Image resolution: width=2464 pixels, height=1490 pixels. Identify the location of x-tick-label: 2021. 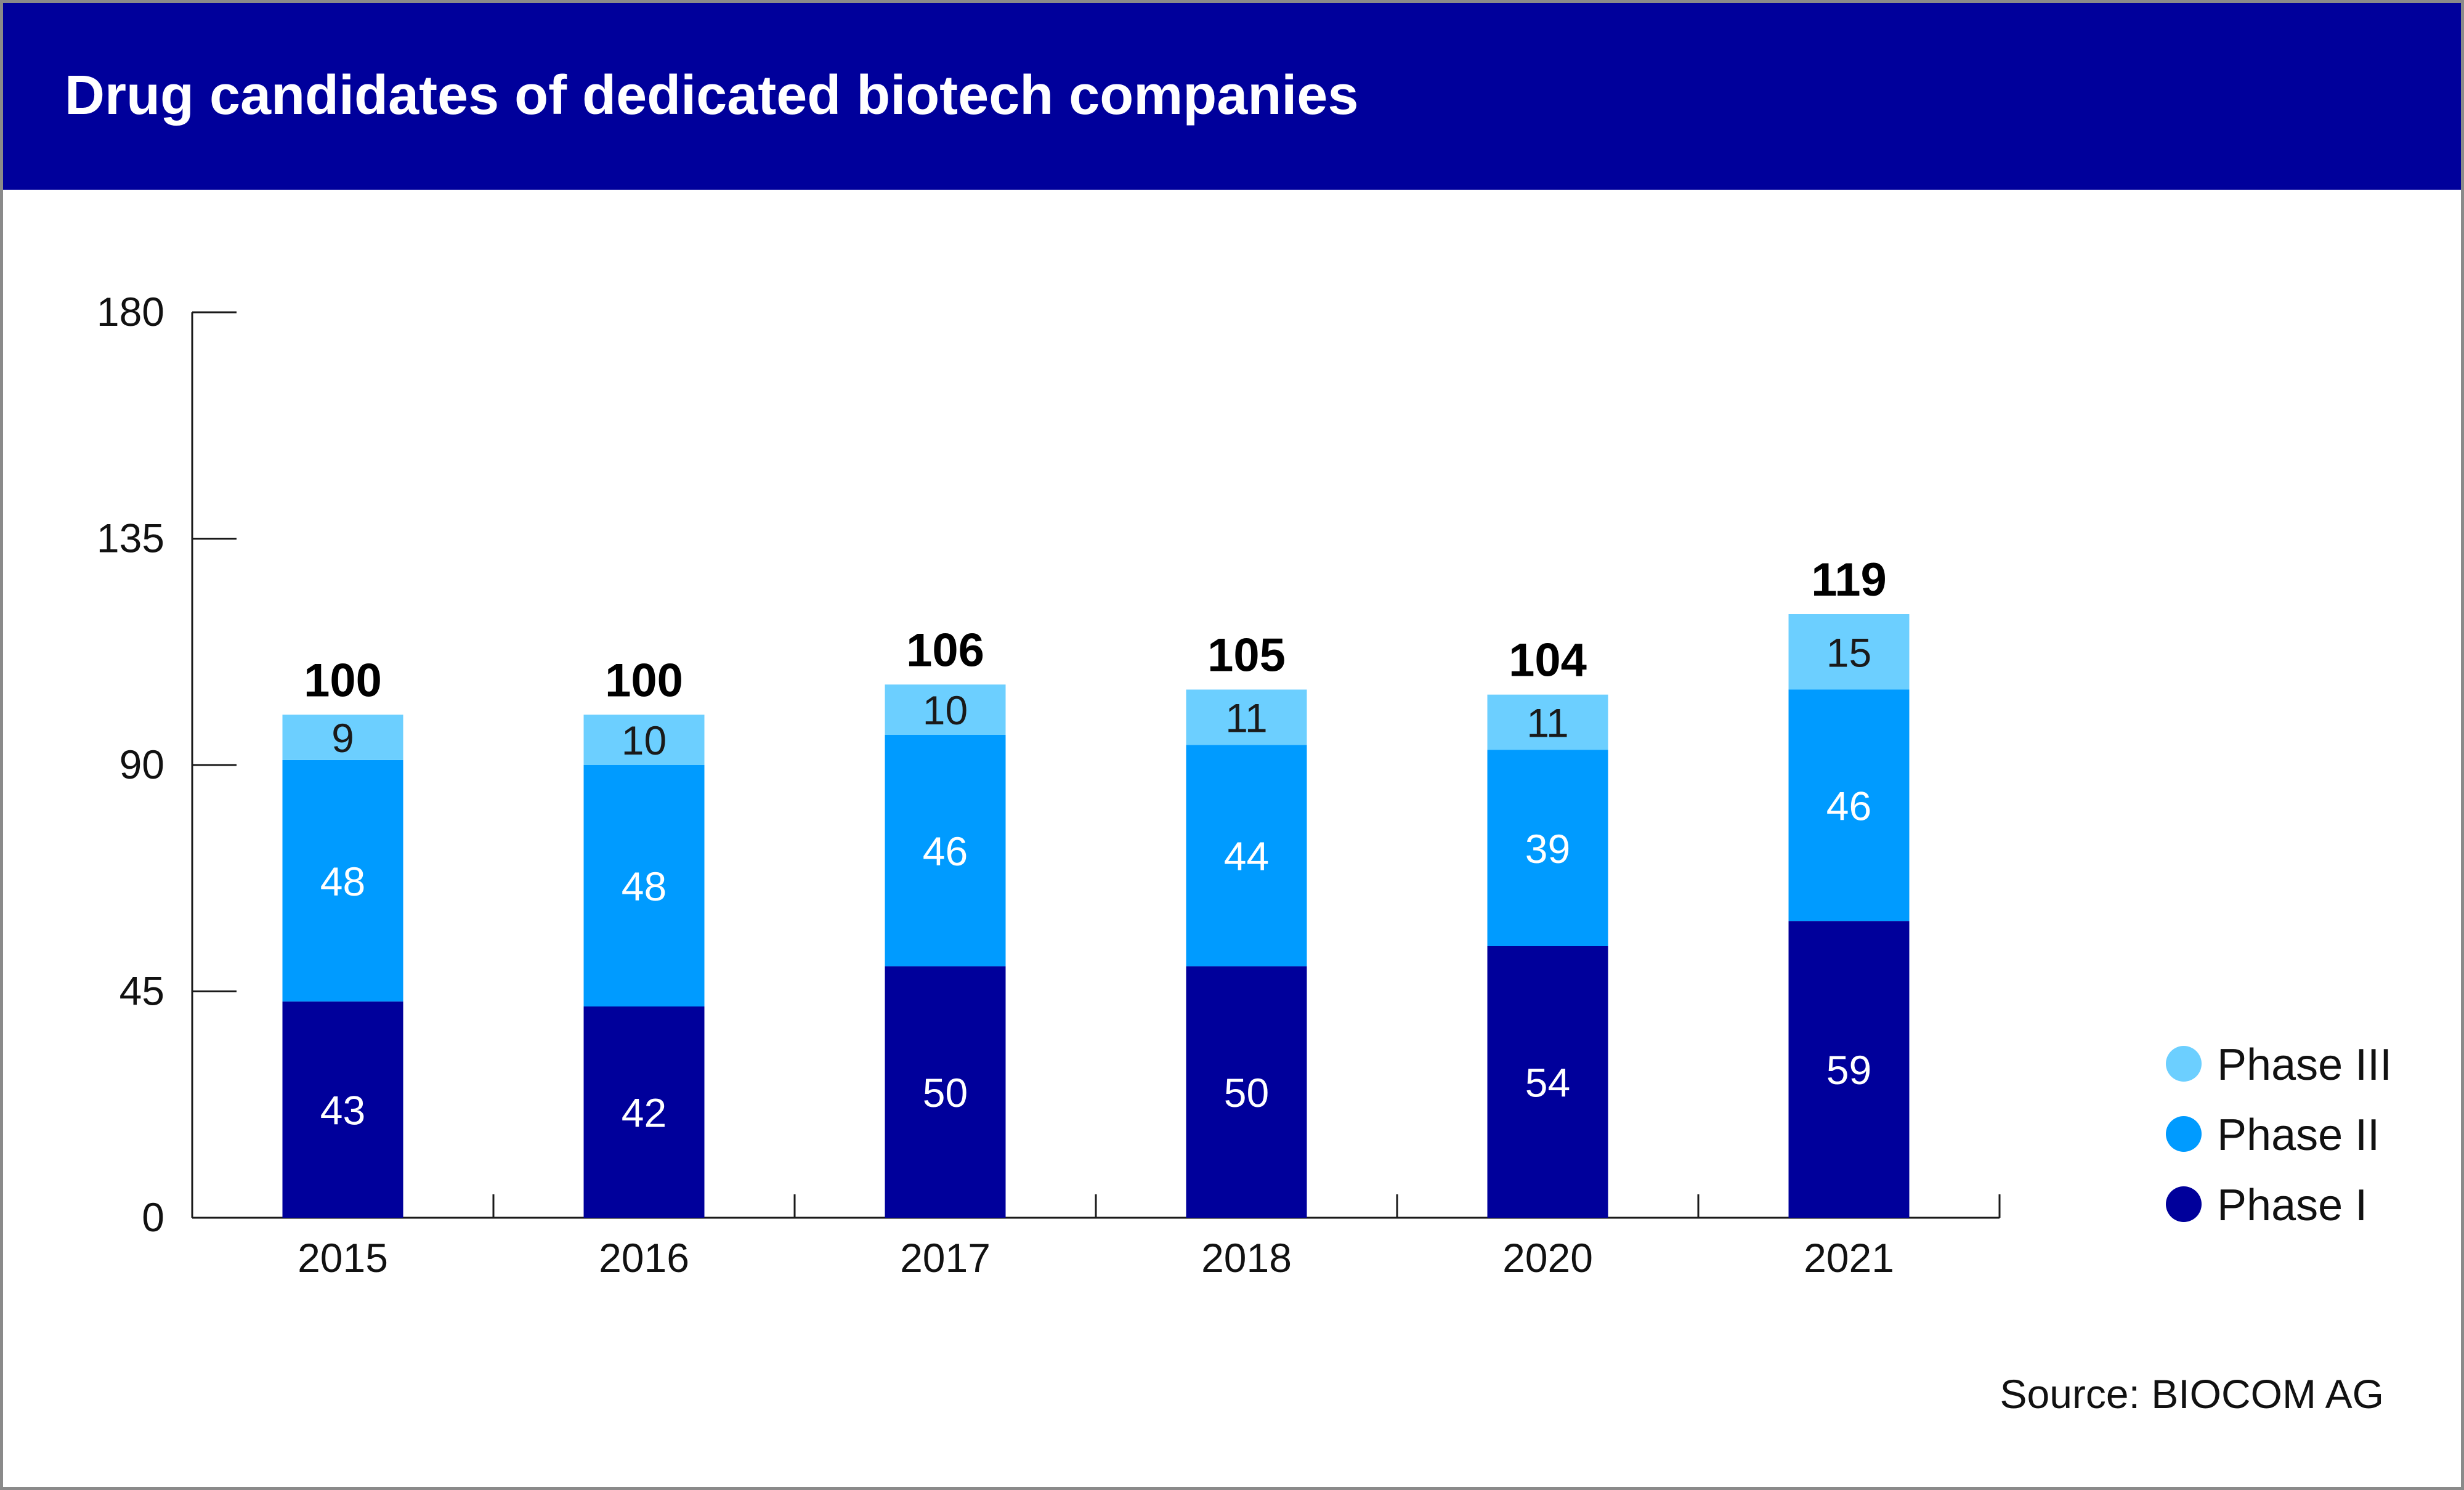
(1849, 1258).